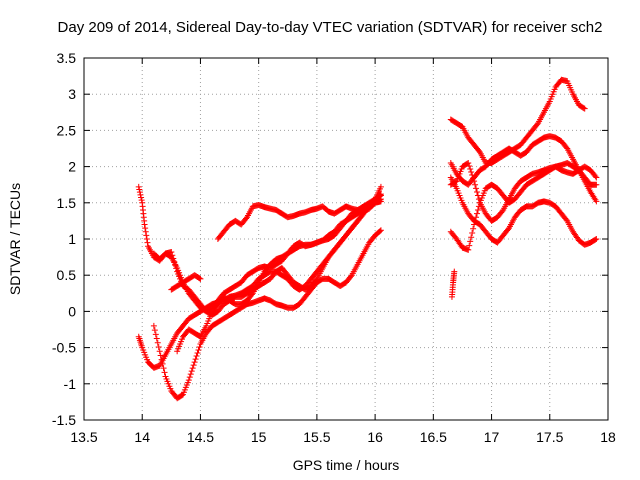 This screenshot has height=480, width=640. What do you see at coordinates (608, 437) in the screenshot?
I see `x-tick-label: 18` at bounding box center [608, 437].